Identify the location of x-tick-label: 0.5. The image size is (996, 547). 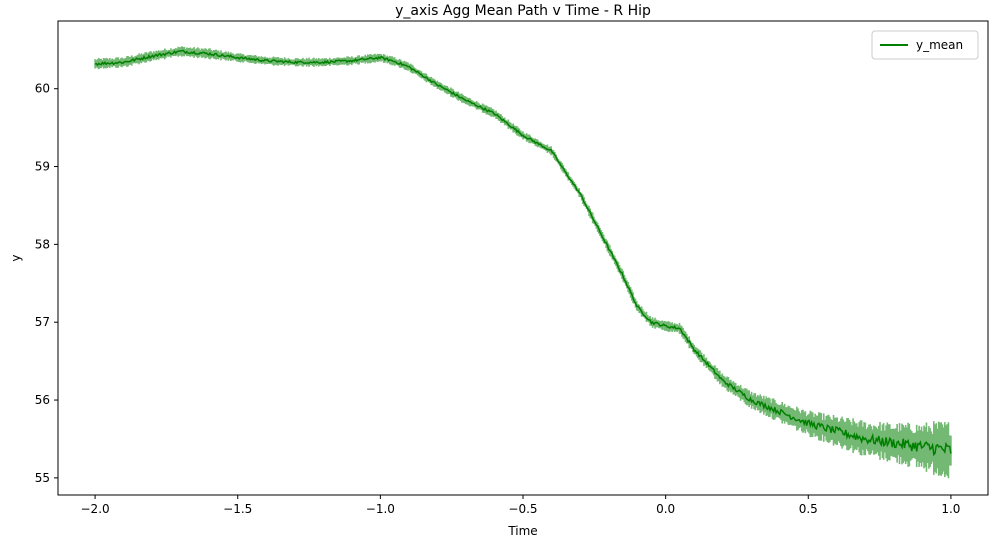
(808, 509).